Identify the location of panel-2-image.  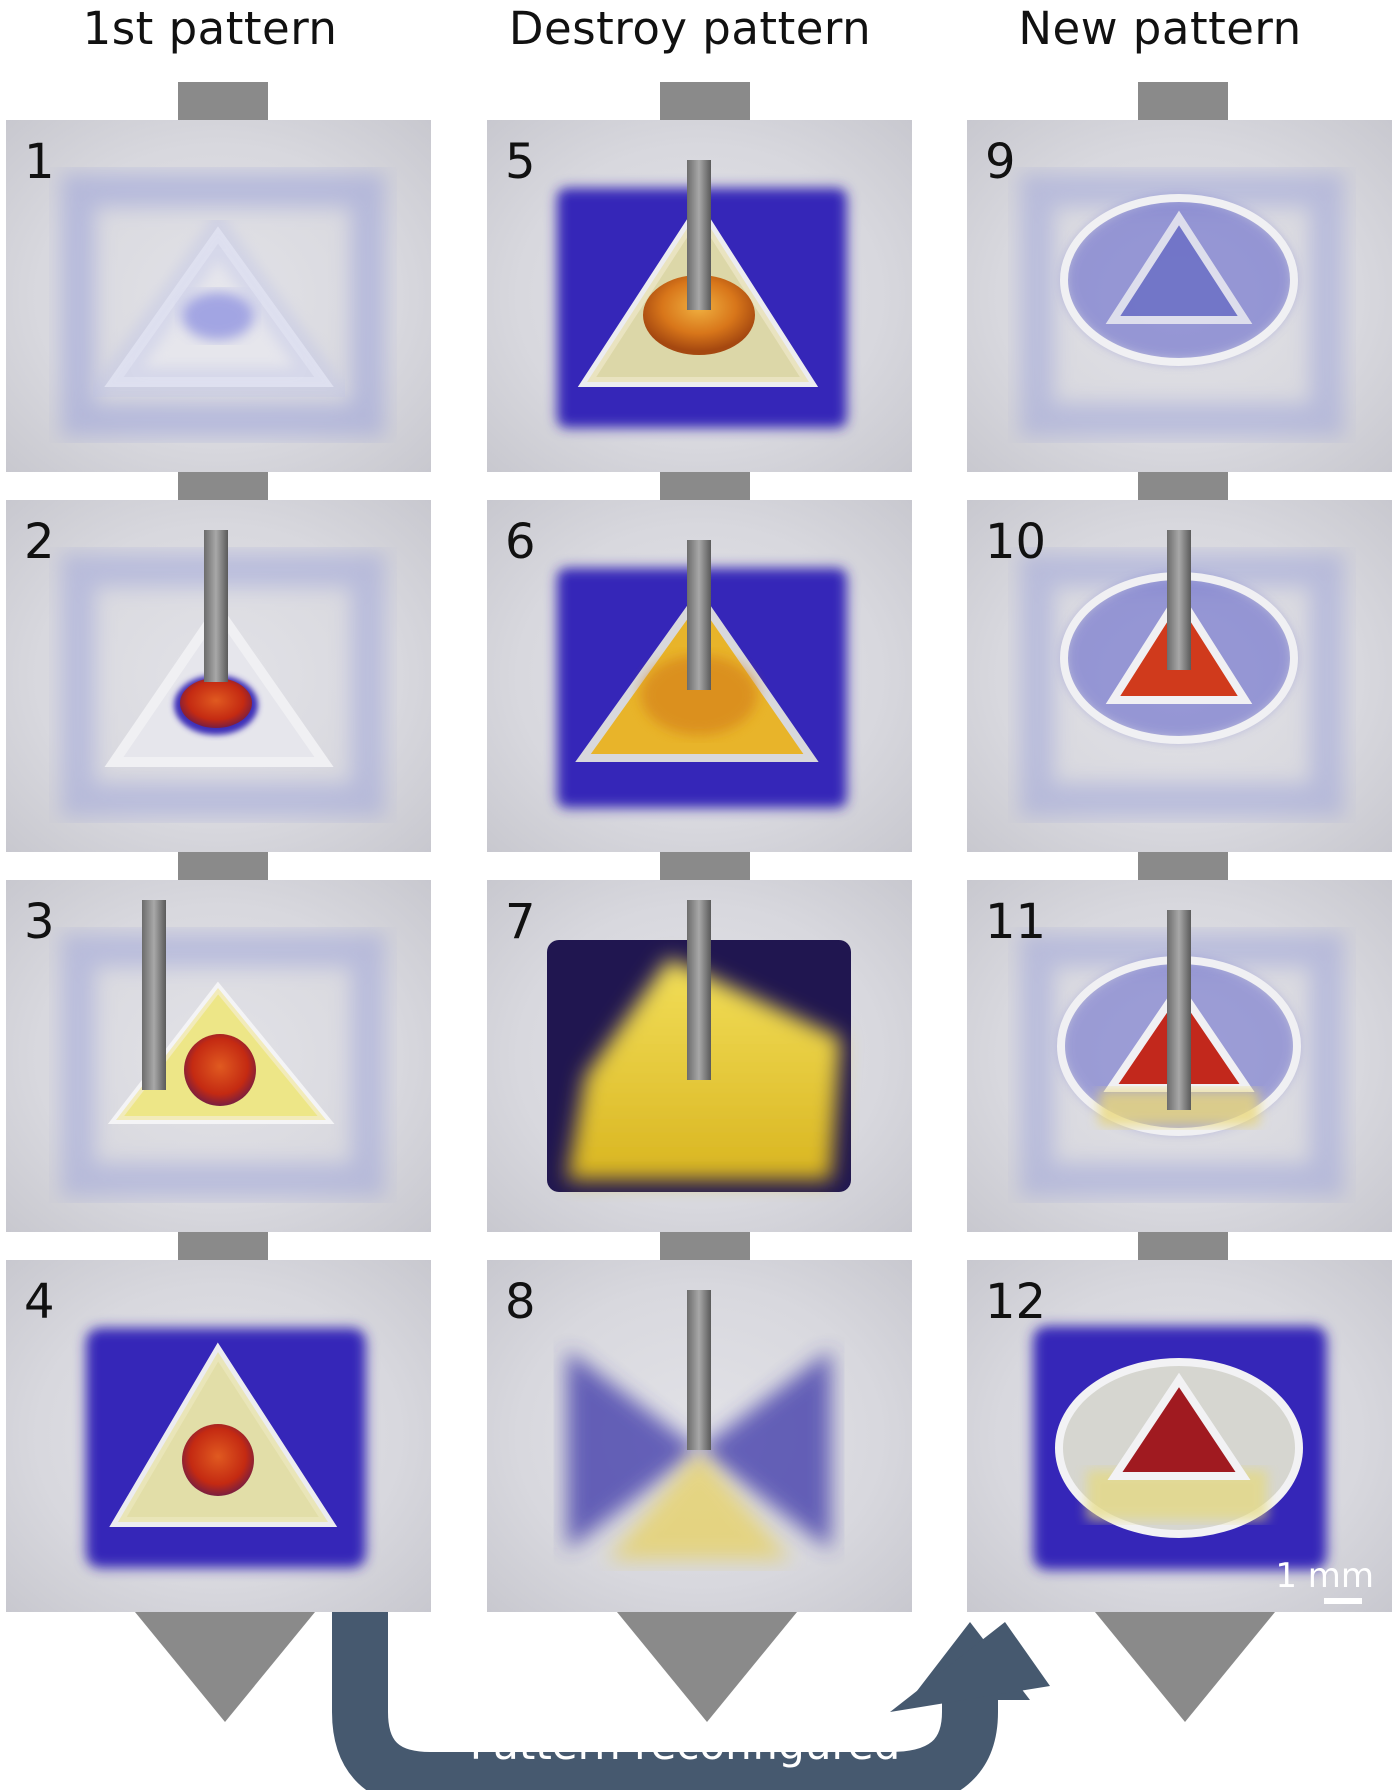
(223, 673).